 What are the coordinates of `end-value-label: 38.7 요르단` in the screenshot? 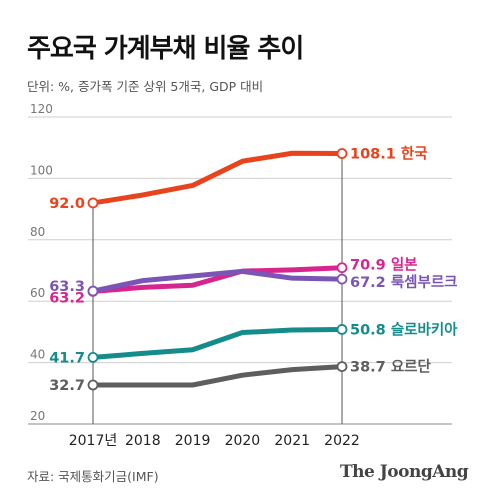 It's located at (391, 367).